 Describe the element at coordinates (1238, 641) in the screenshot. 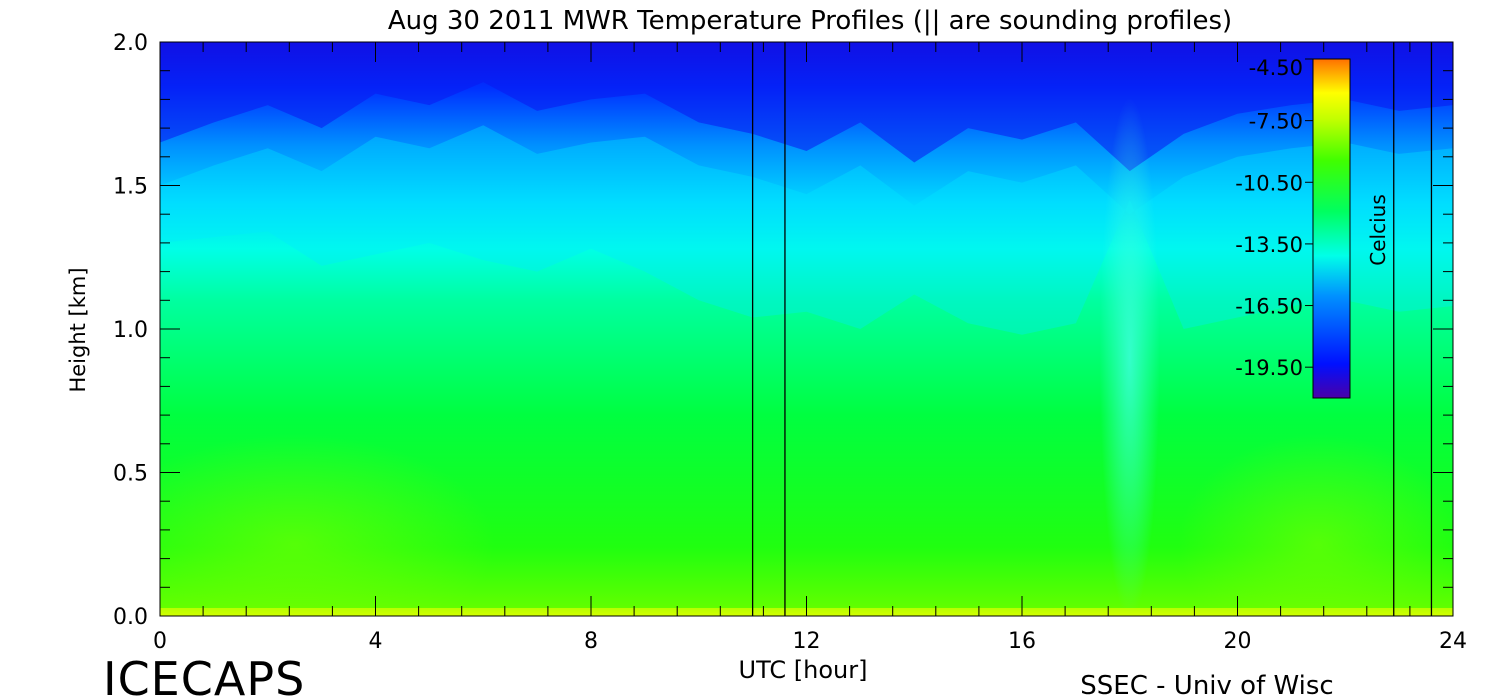

I see `x-tick-label: 20` at that location.